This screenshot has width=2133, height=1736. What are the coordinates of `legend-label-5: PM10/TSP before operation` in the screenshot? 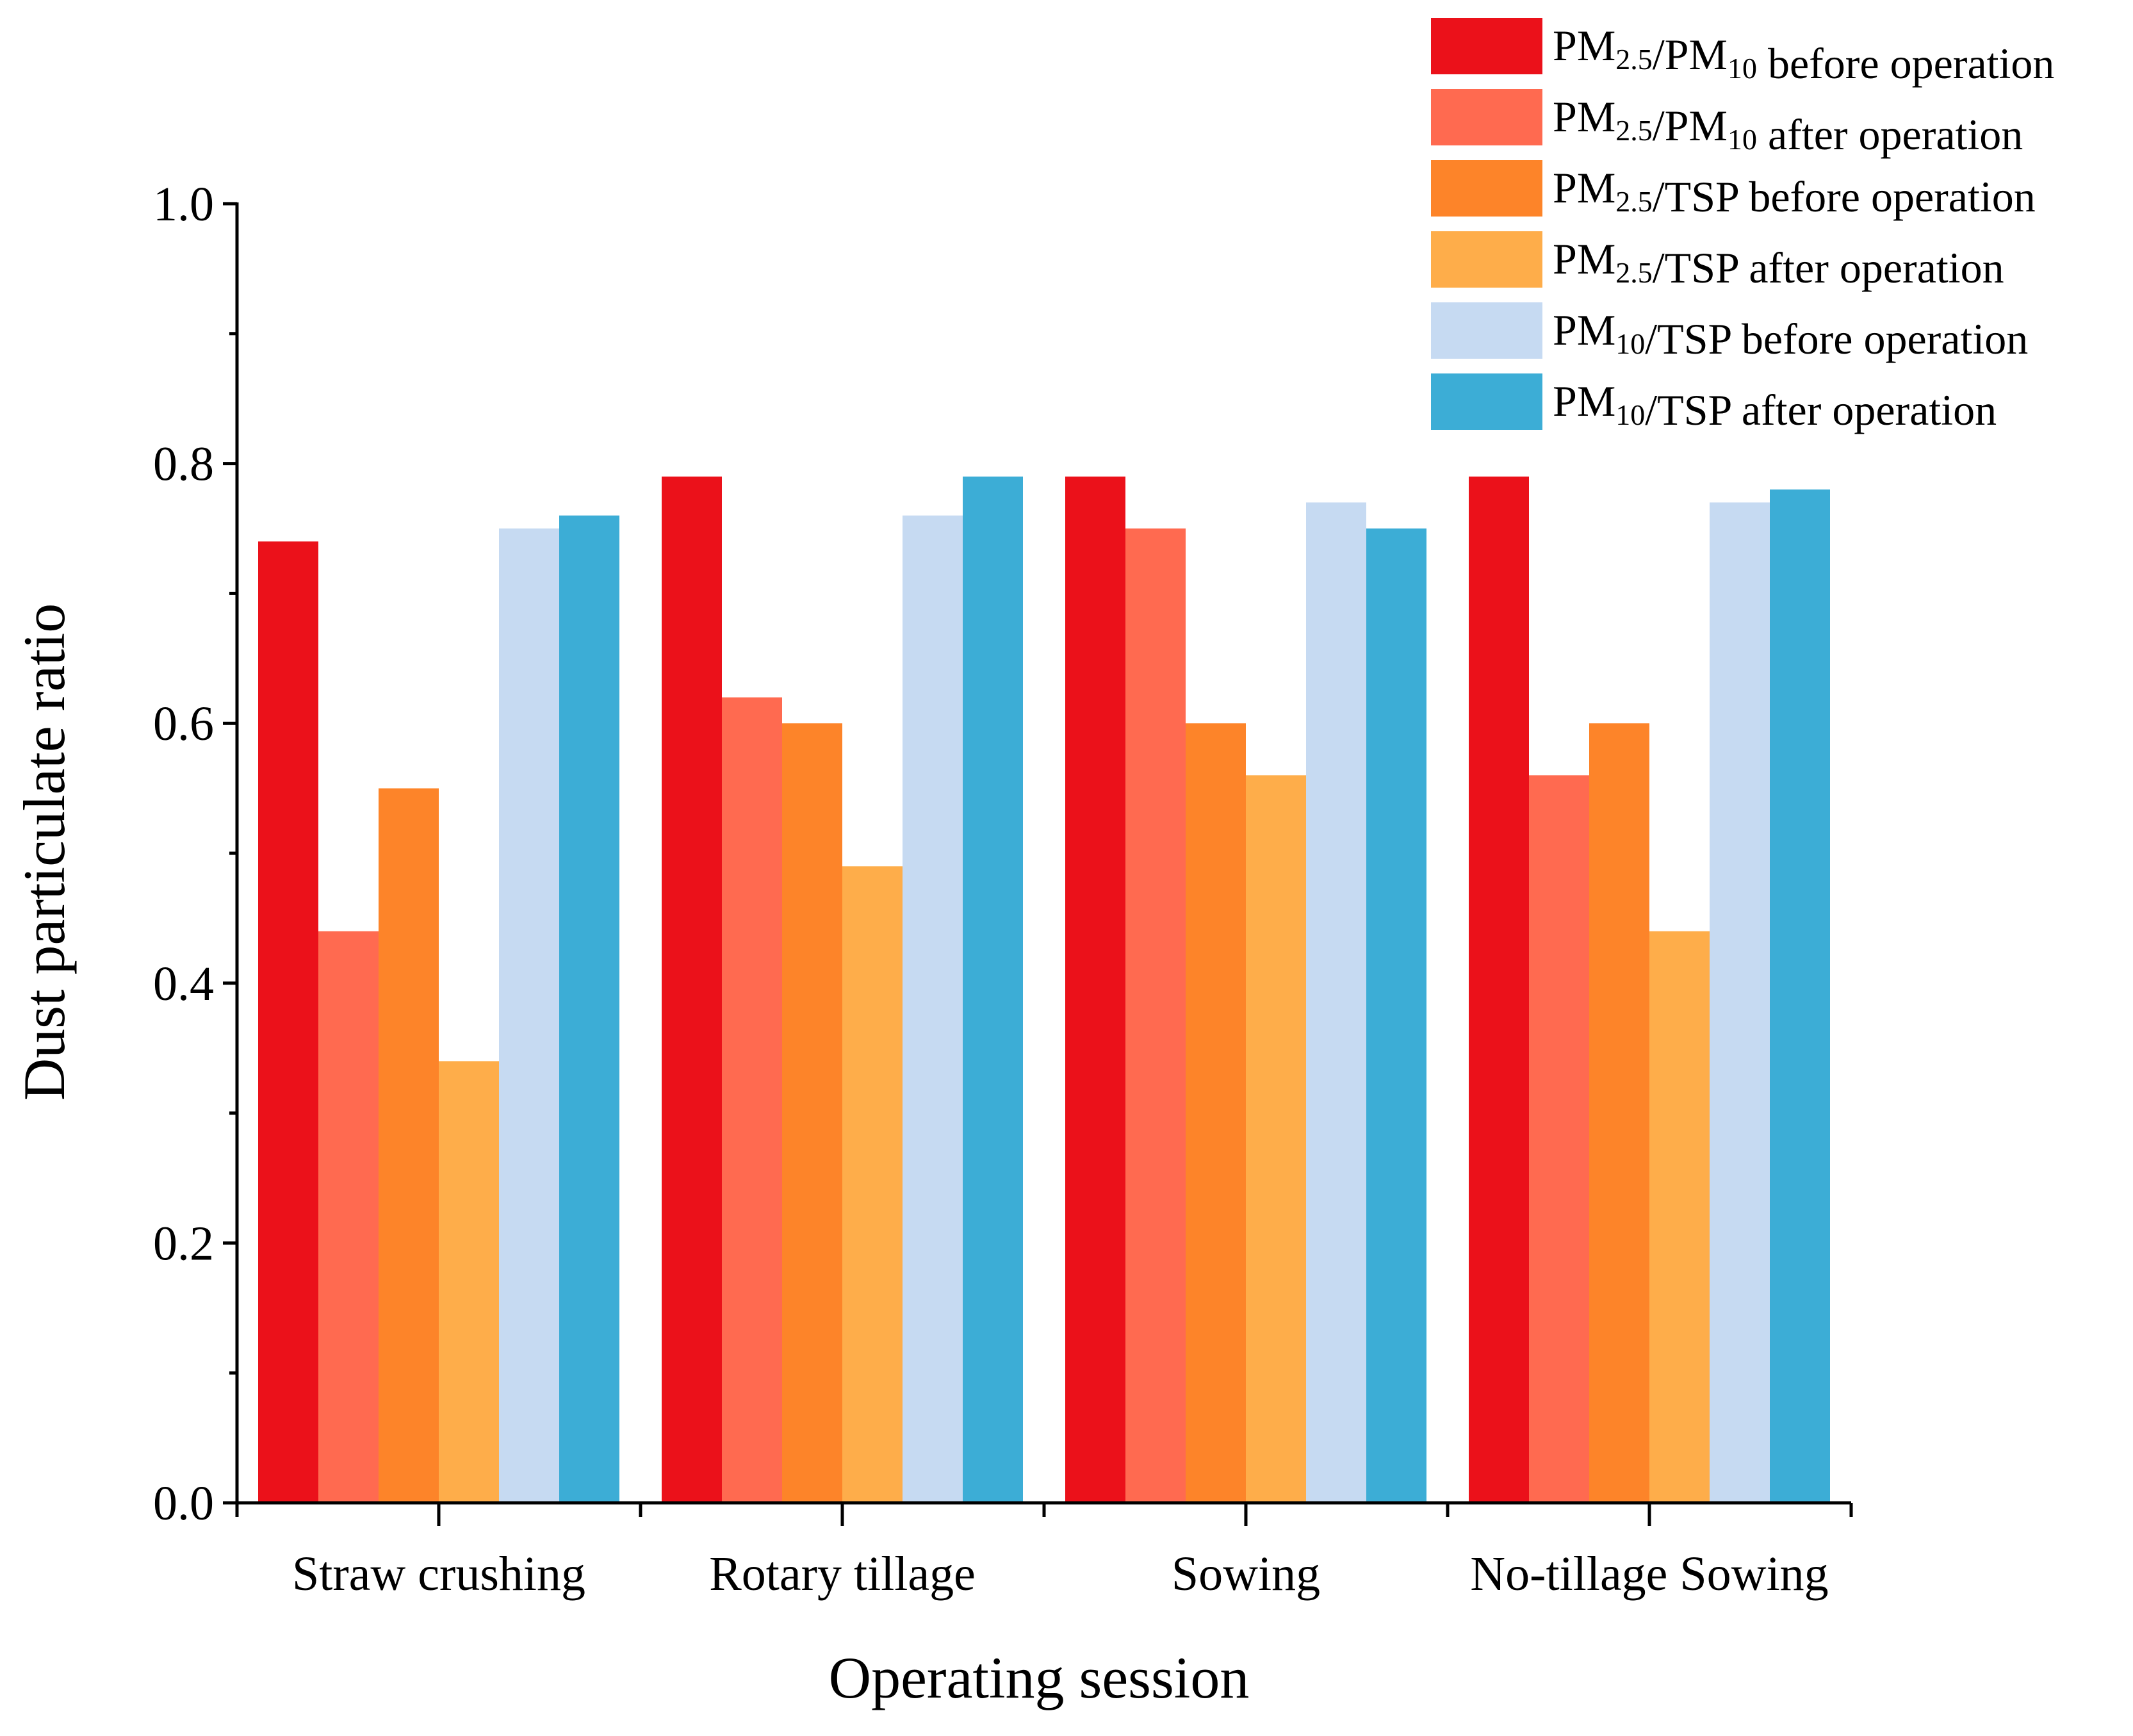 It's located at (1791, 334).